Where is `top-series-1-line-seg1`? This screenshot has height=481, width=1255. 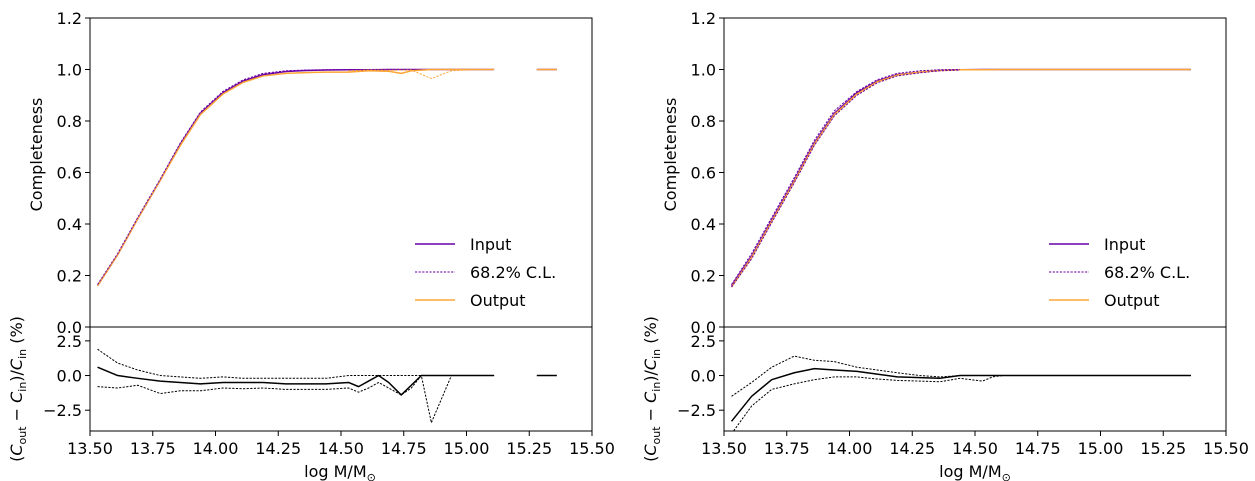
top-series-1-line-seg1 is located at coordinates (295, 177).